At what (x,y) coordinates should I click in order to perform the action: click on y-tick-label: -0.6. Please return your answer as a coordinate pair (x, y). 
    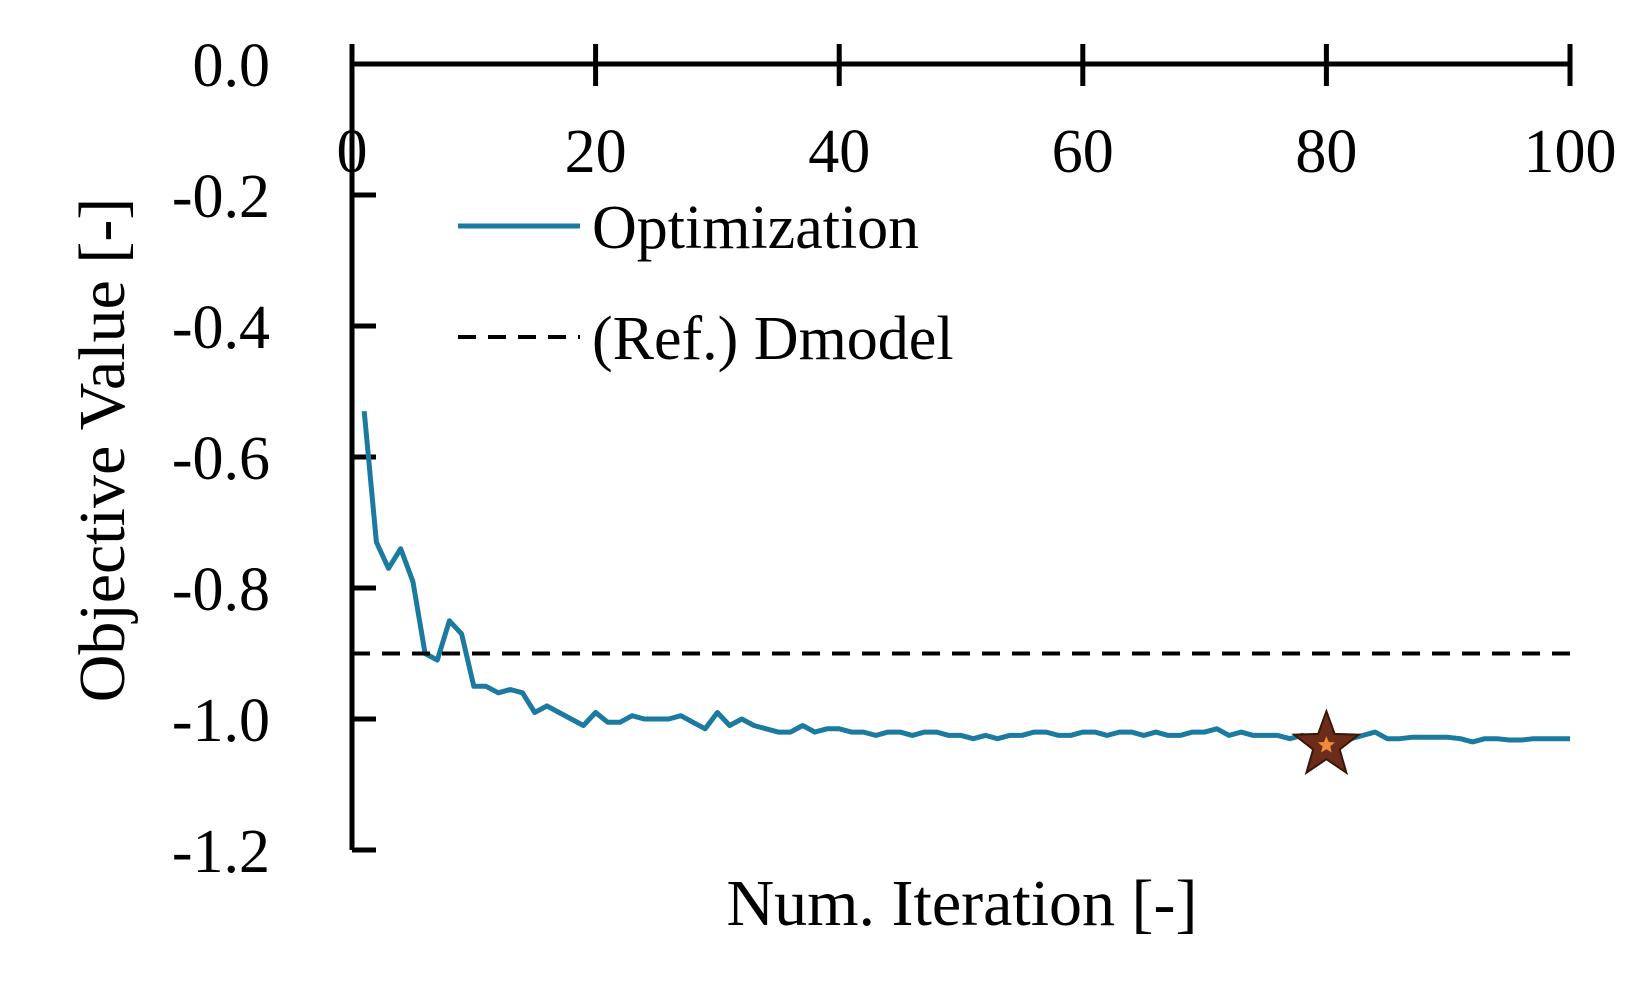
    Looking at the image, I should click on (221, 459).